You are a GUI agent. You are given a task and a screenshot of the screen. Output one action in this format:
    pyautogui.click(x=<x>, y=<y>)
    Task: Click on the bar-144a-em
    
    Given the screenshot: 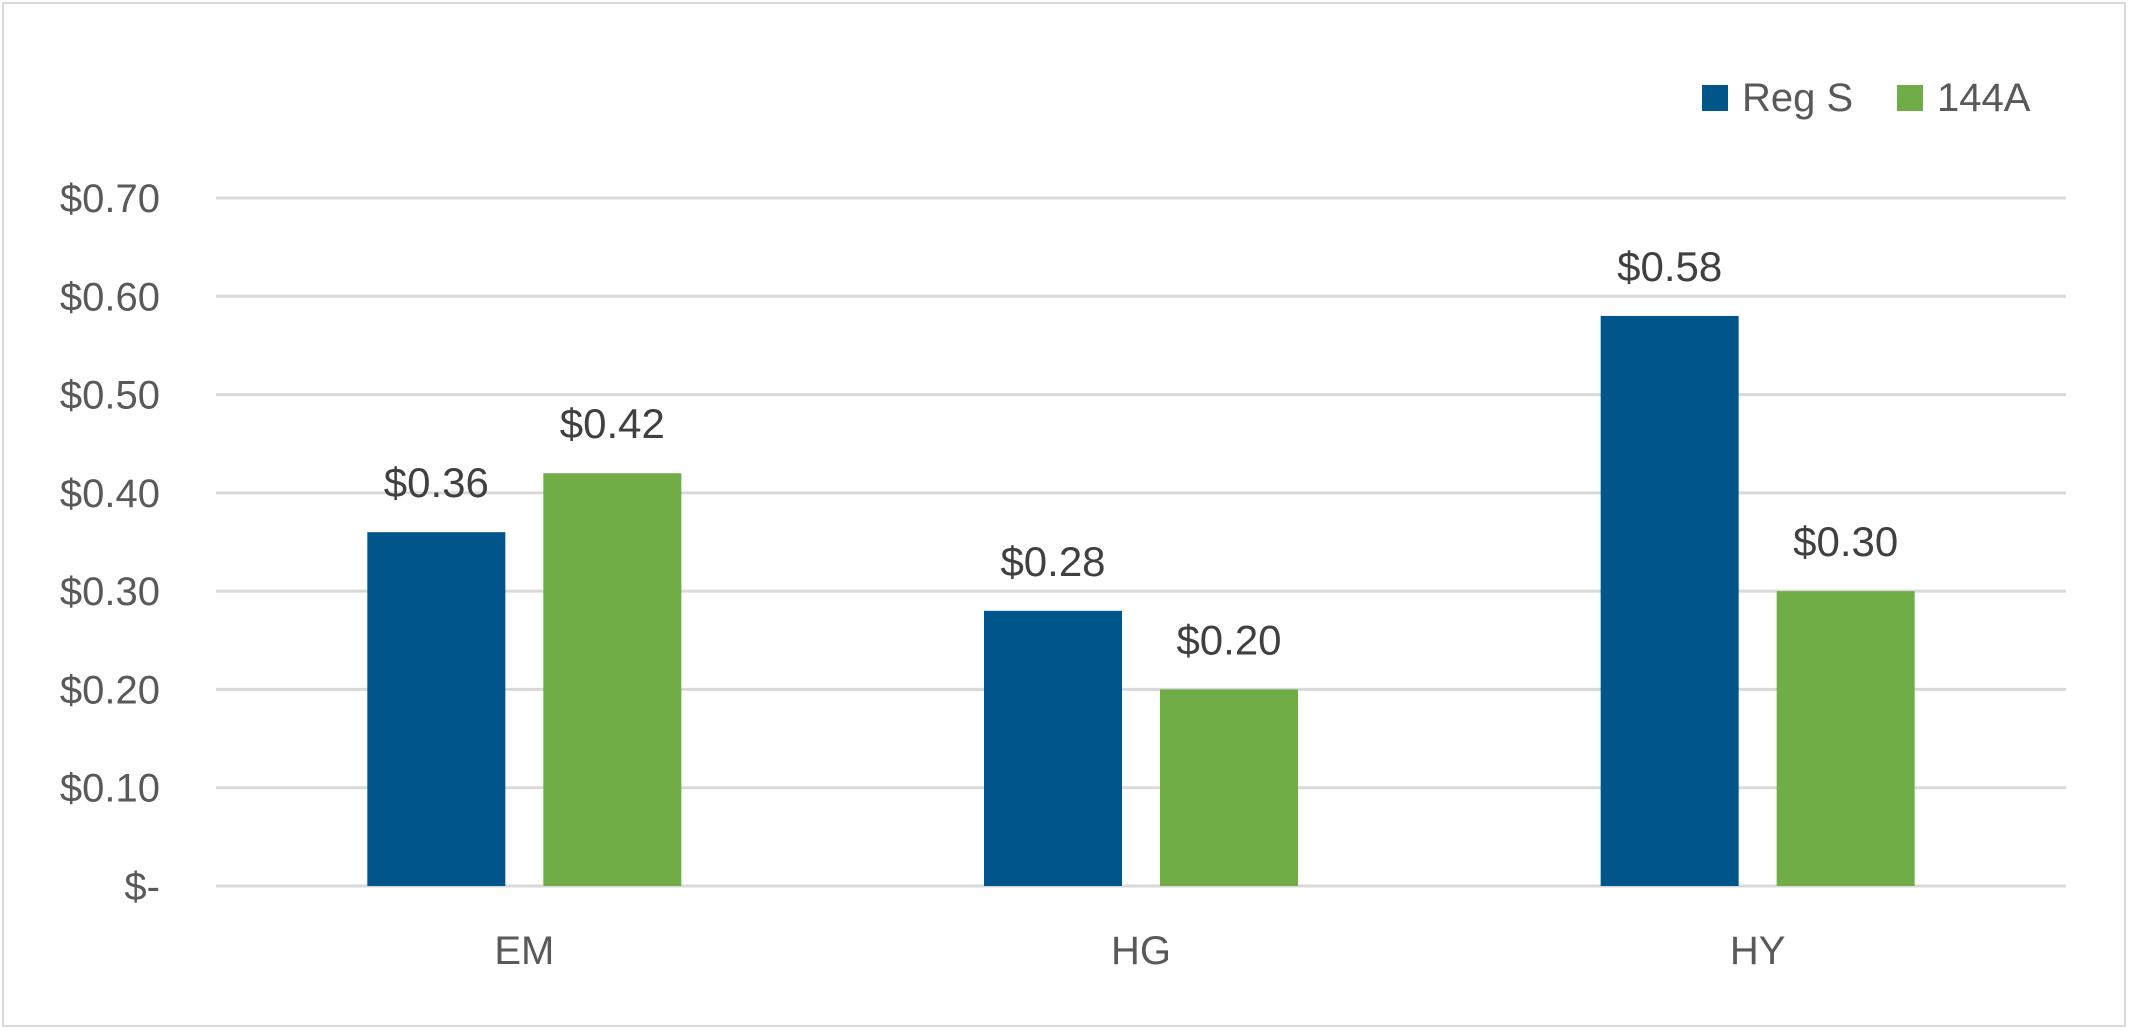 What is the action you would take?
    pyautogui.click(x=612, y=679)
    